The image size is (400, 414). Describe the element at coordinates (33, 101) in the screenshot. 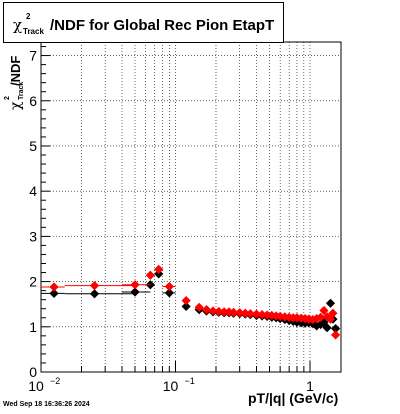

I see `y-tick-label: 6` at that location.